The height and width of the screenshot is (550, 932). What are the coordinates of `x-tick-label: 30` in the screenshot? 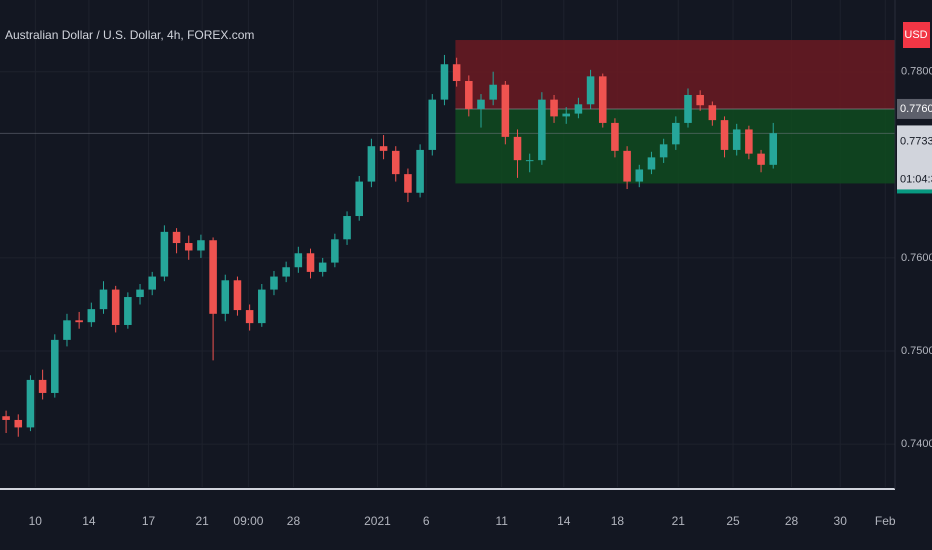 It's located at (841, 521).